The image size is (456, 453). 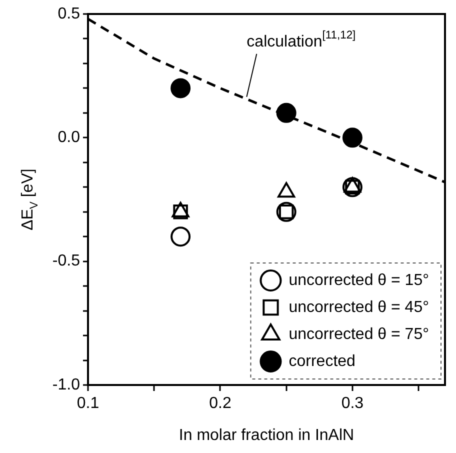 I want to click on y-tick-label: 0.0, so click(x=69, y=137).